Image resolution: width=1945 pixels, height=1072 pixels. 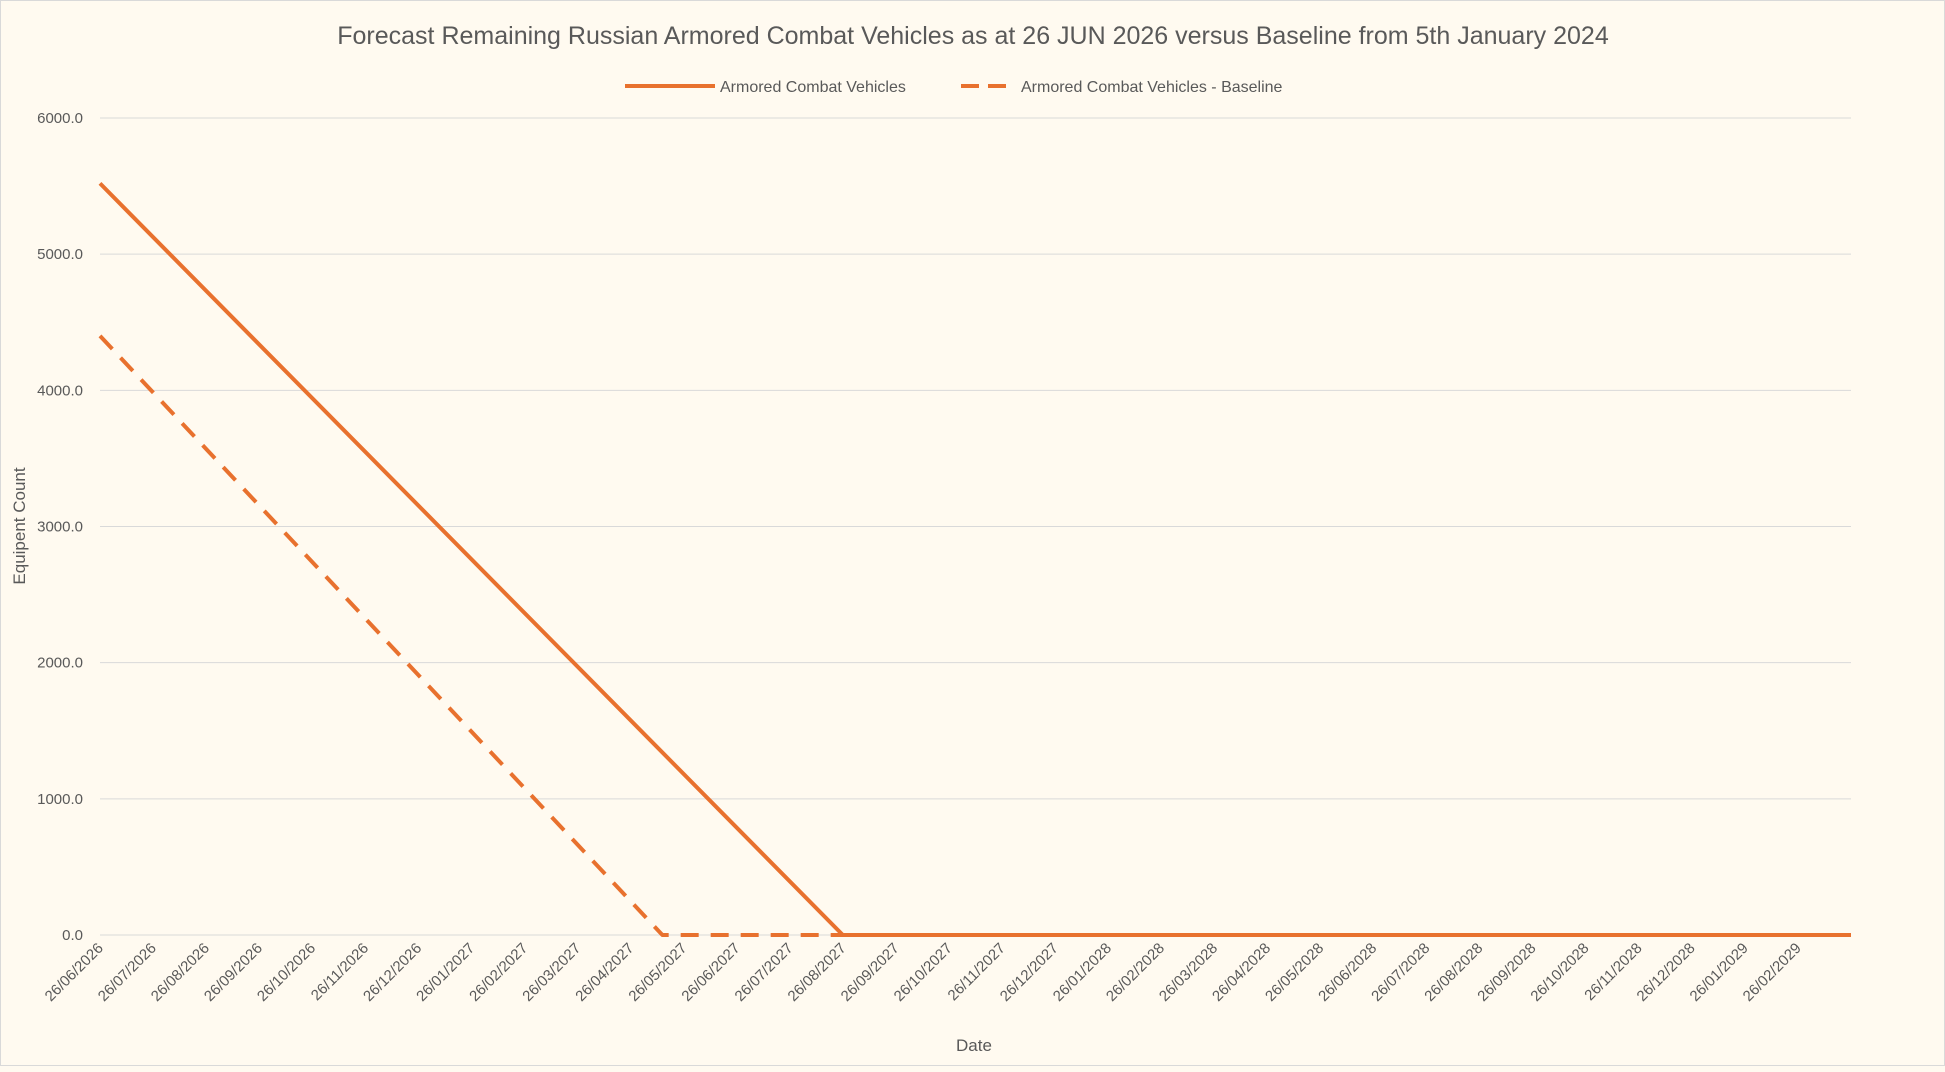 I want to click on y-tick-label: 1000.0, so click(x=60, y=799).